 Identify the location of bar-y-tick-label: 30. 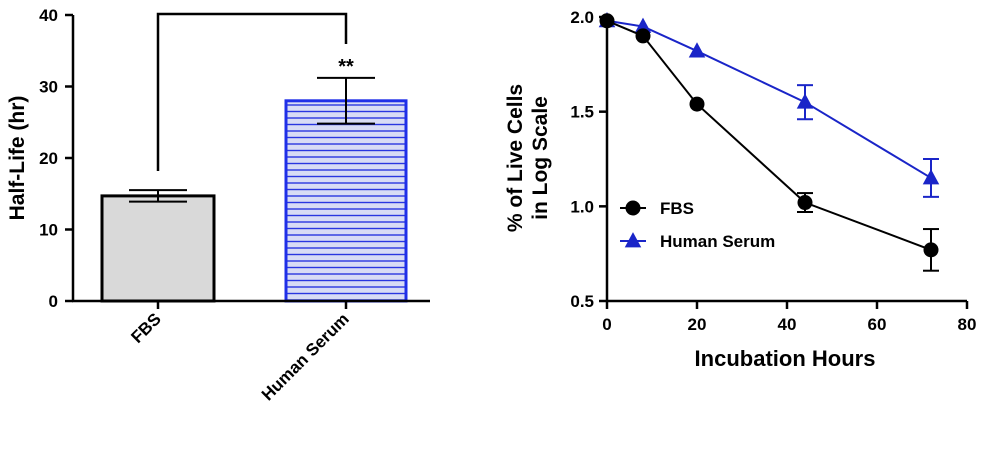
(48, 87).